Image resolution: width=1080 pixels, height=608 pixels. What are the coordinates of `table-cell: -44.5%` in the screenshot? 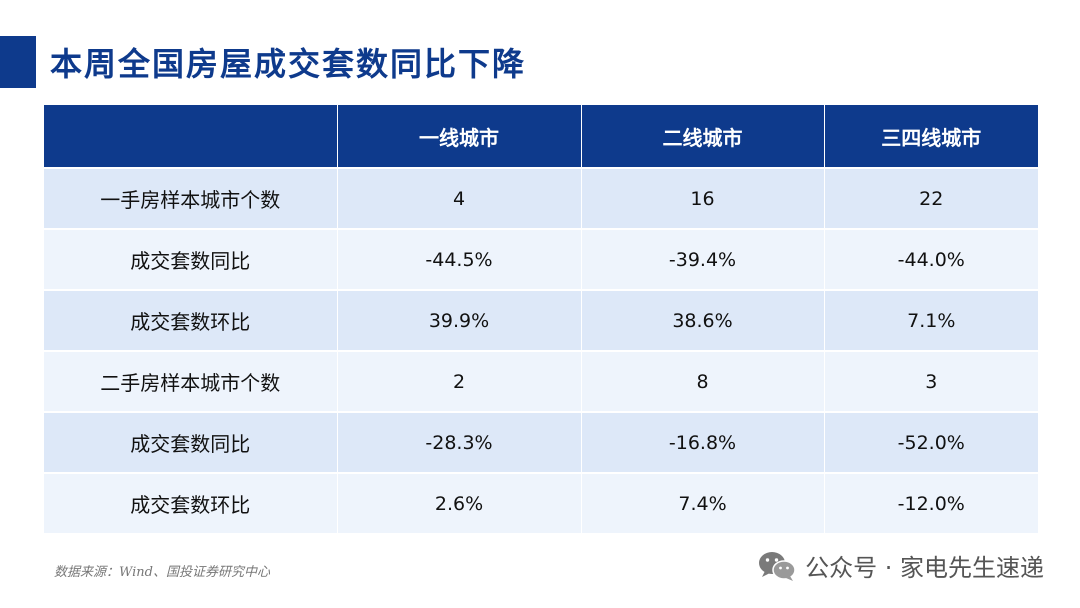 It's located at (459, 259).